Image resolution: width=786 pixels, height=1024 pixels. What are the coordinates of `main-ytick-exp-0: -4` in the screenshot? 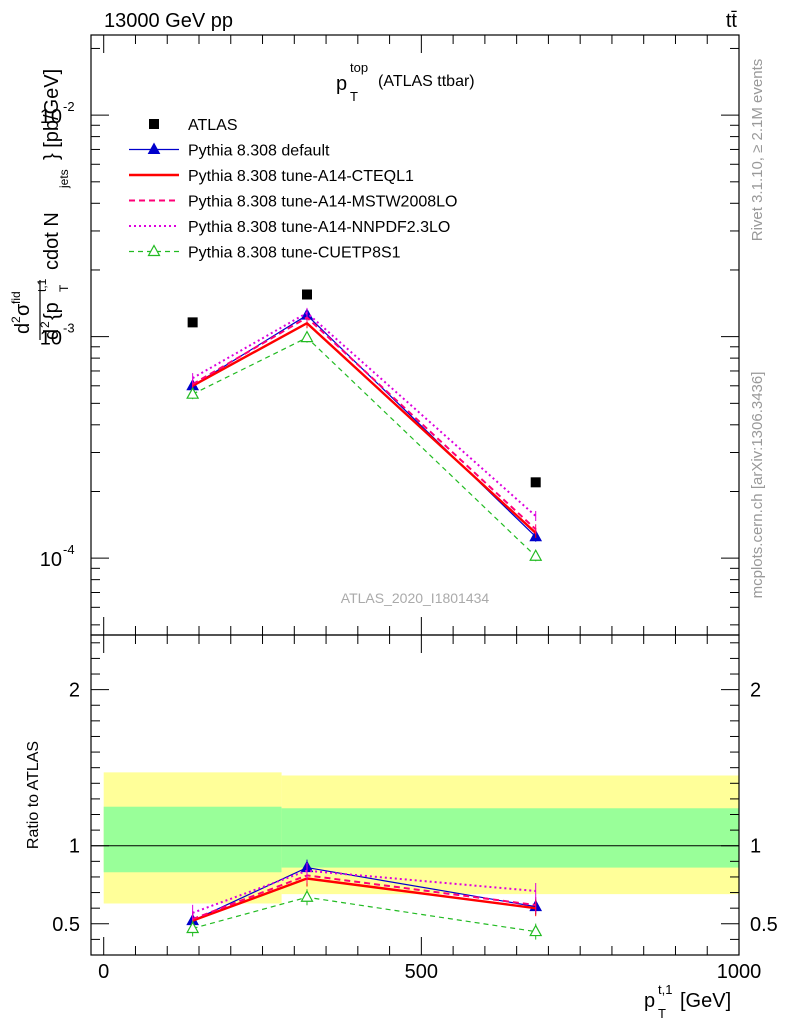 It's located at (69, 549).